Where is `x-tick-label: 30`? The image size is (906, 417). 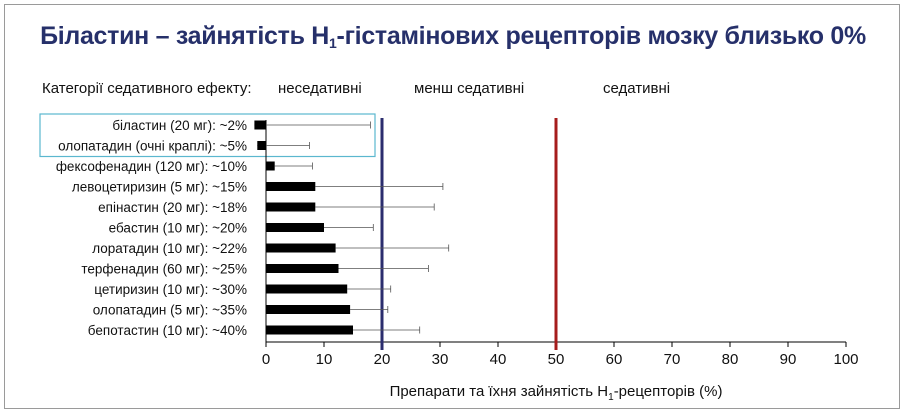 x-tick-label: 30 is located at coordinates (440, 359).